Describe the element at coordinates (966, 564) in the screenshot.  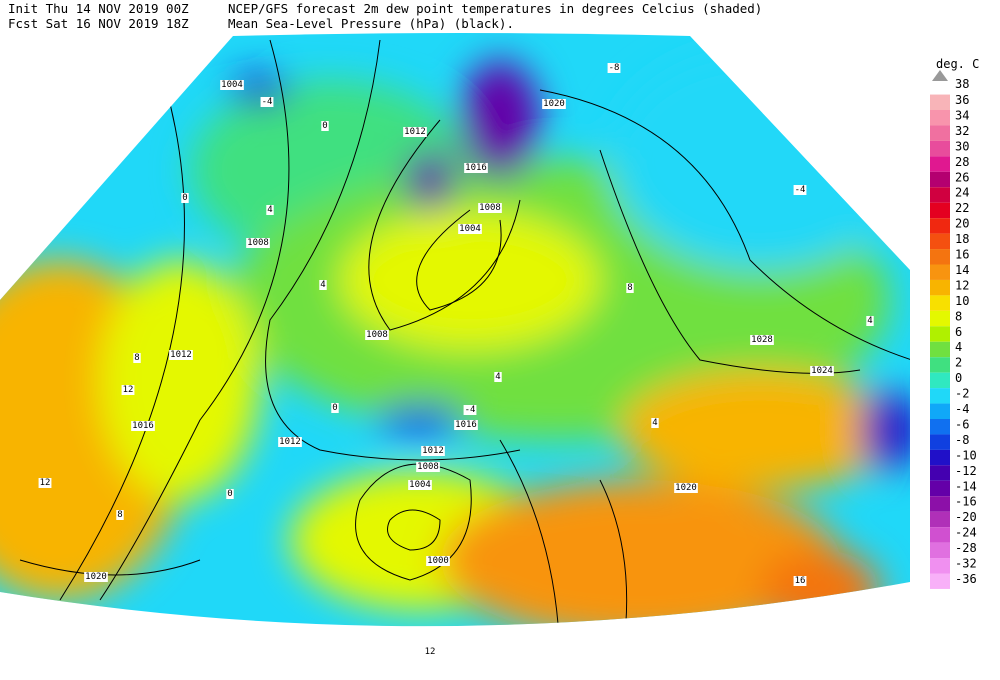
I see `legend-label: -32` at that location.